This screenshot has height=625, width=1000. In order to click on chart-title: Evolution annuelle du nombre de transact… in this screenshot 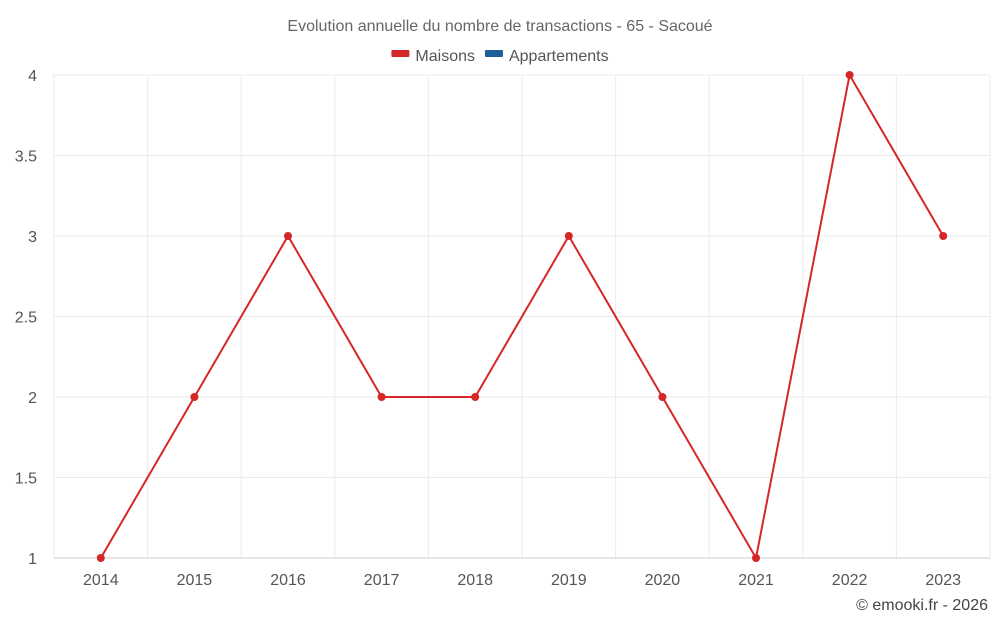, I will do `click(499, 26)`.